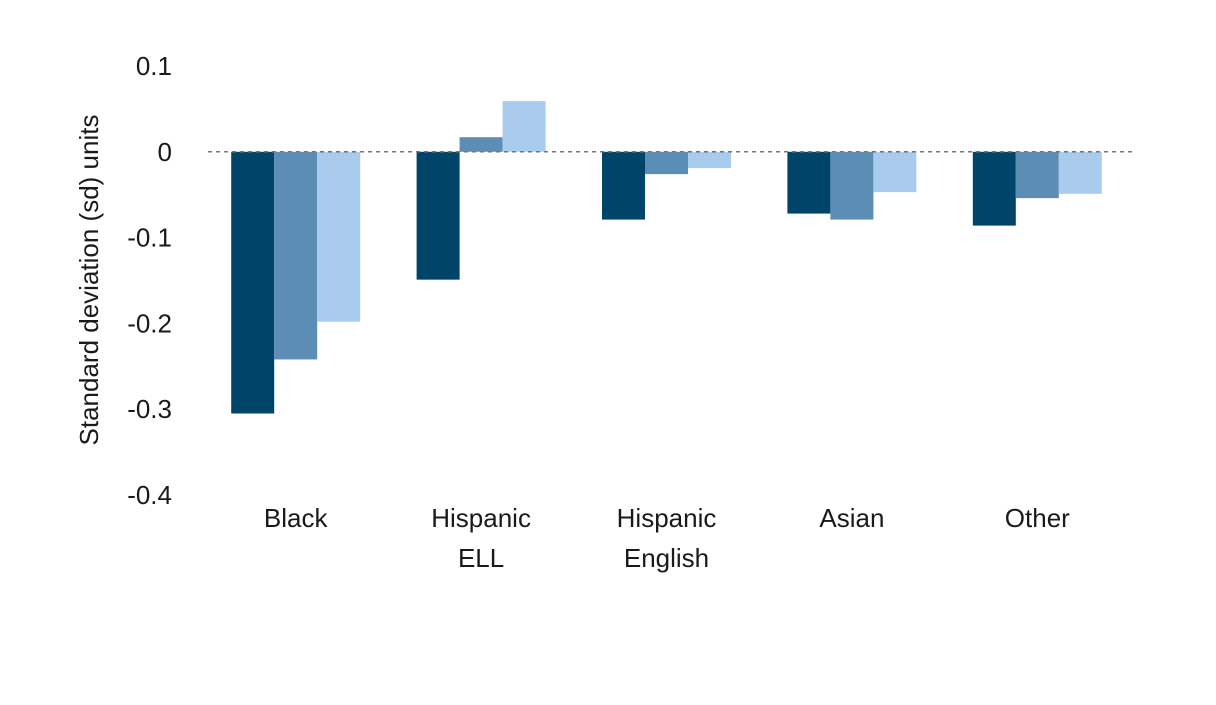 This screenshot has width=1216, height=705. I want to click on y-tick-label: -0.2, so click(149, 323).